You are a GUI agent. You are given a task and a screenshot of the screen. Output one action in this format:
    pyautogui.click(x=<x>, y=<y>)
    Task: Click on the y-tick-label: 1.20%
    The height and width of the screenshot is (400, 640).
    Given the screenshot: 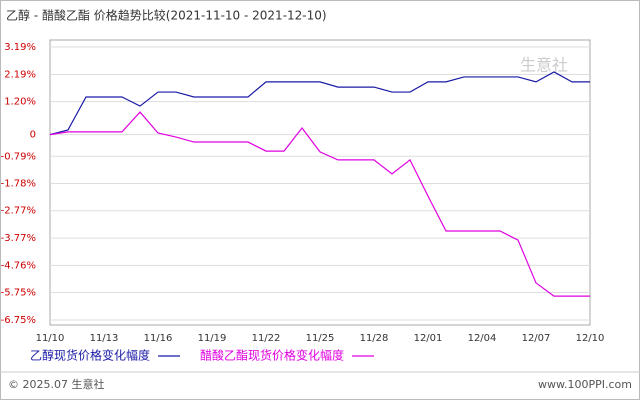 What is the action you would take?
    pyautogui.click(x=20, y=102)
    